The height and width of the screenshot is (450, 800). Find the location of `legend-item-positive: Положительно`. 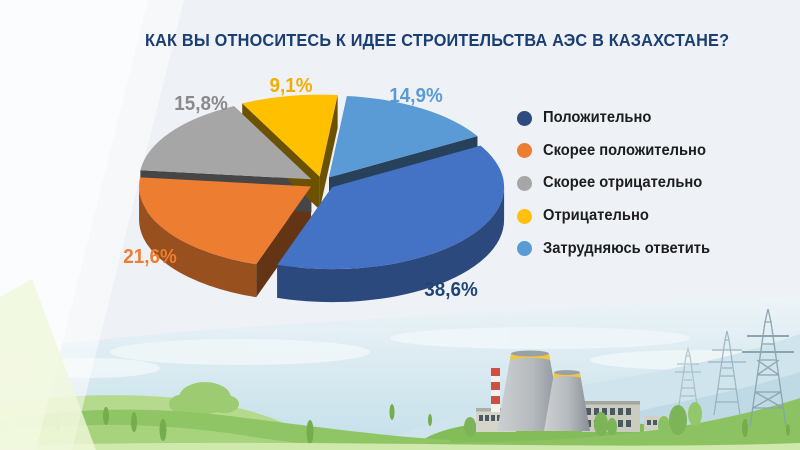

legend-item-positive: Положительно is located at coordinates (618, 118).